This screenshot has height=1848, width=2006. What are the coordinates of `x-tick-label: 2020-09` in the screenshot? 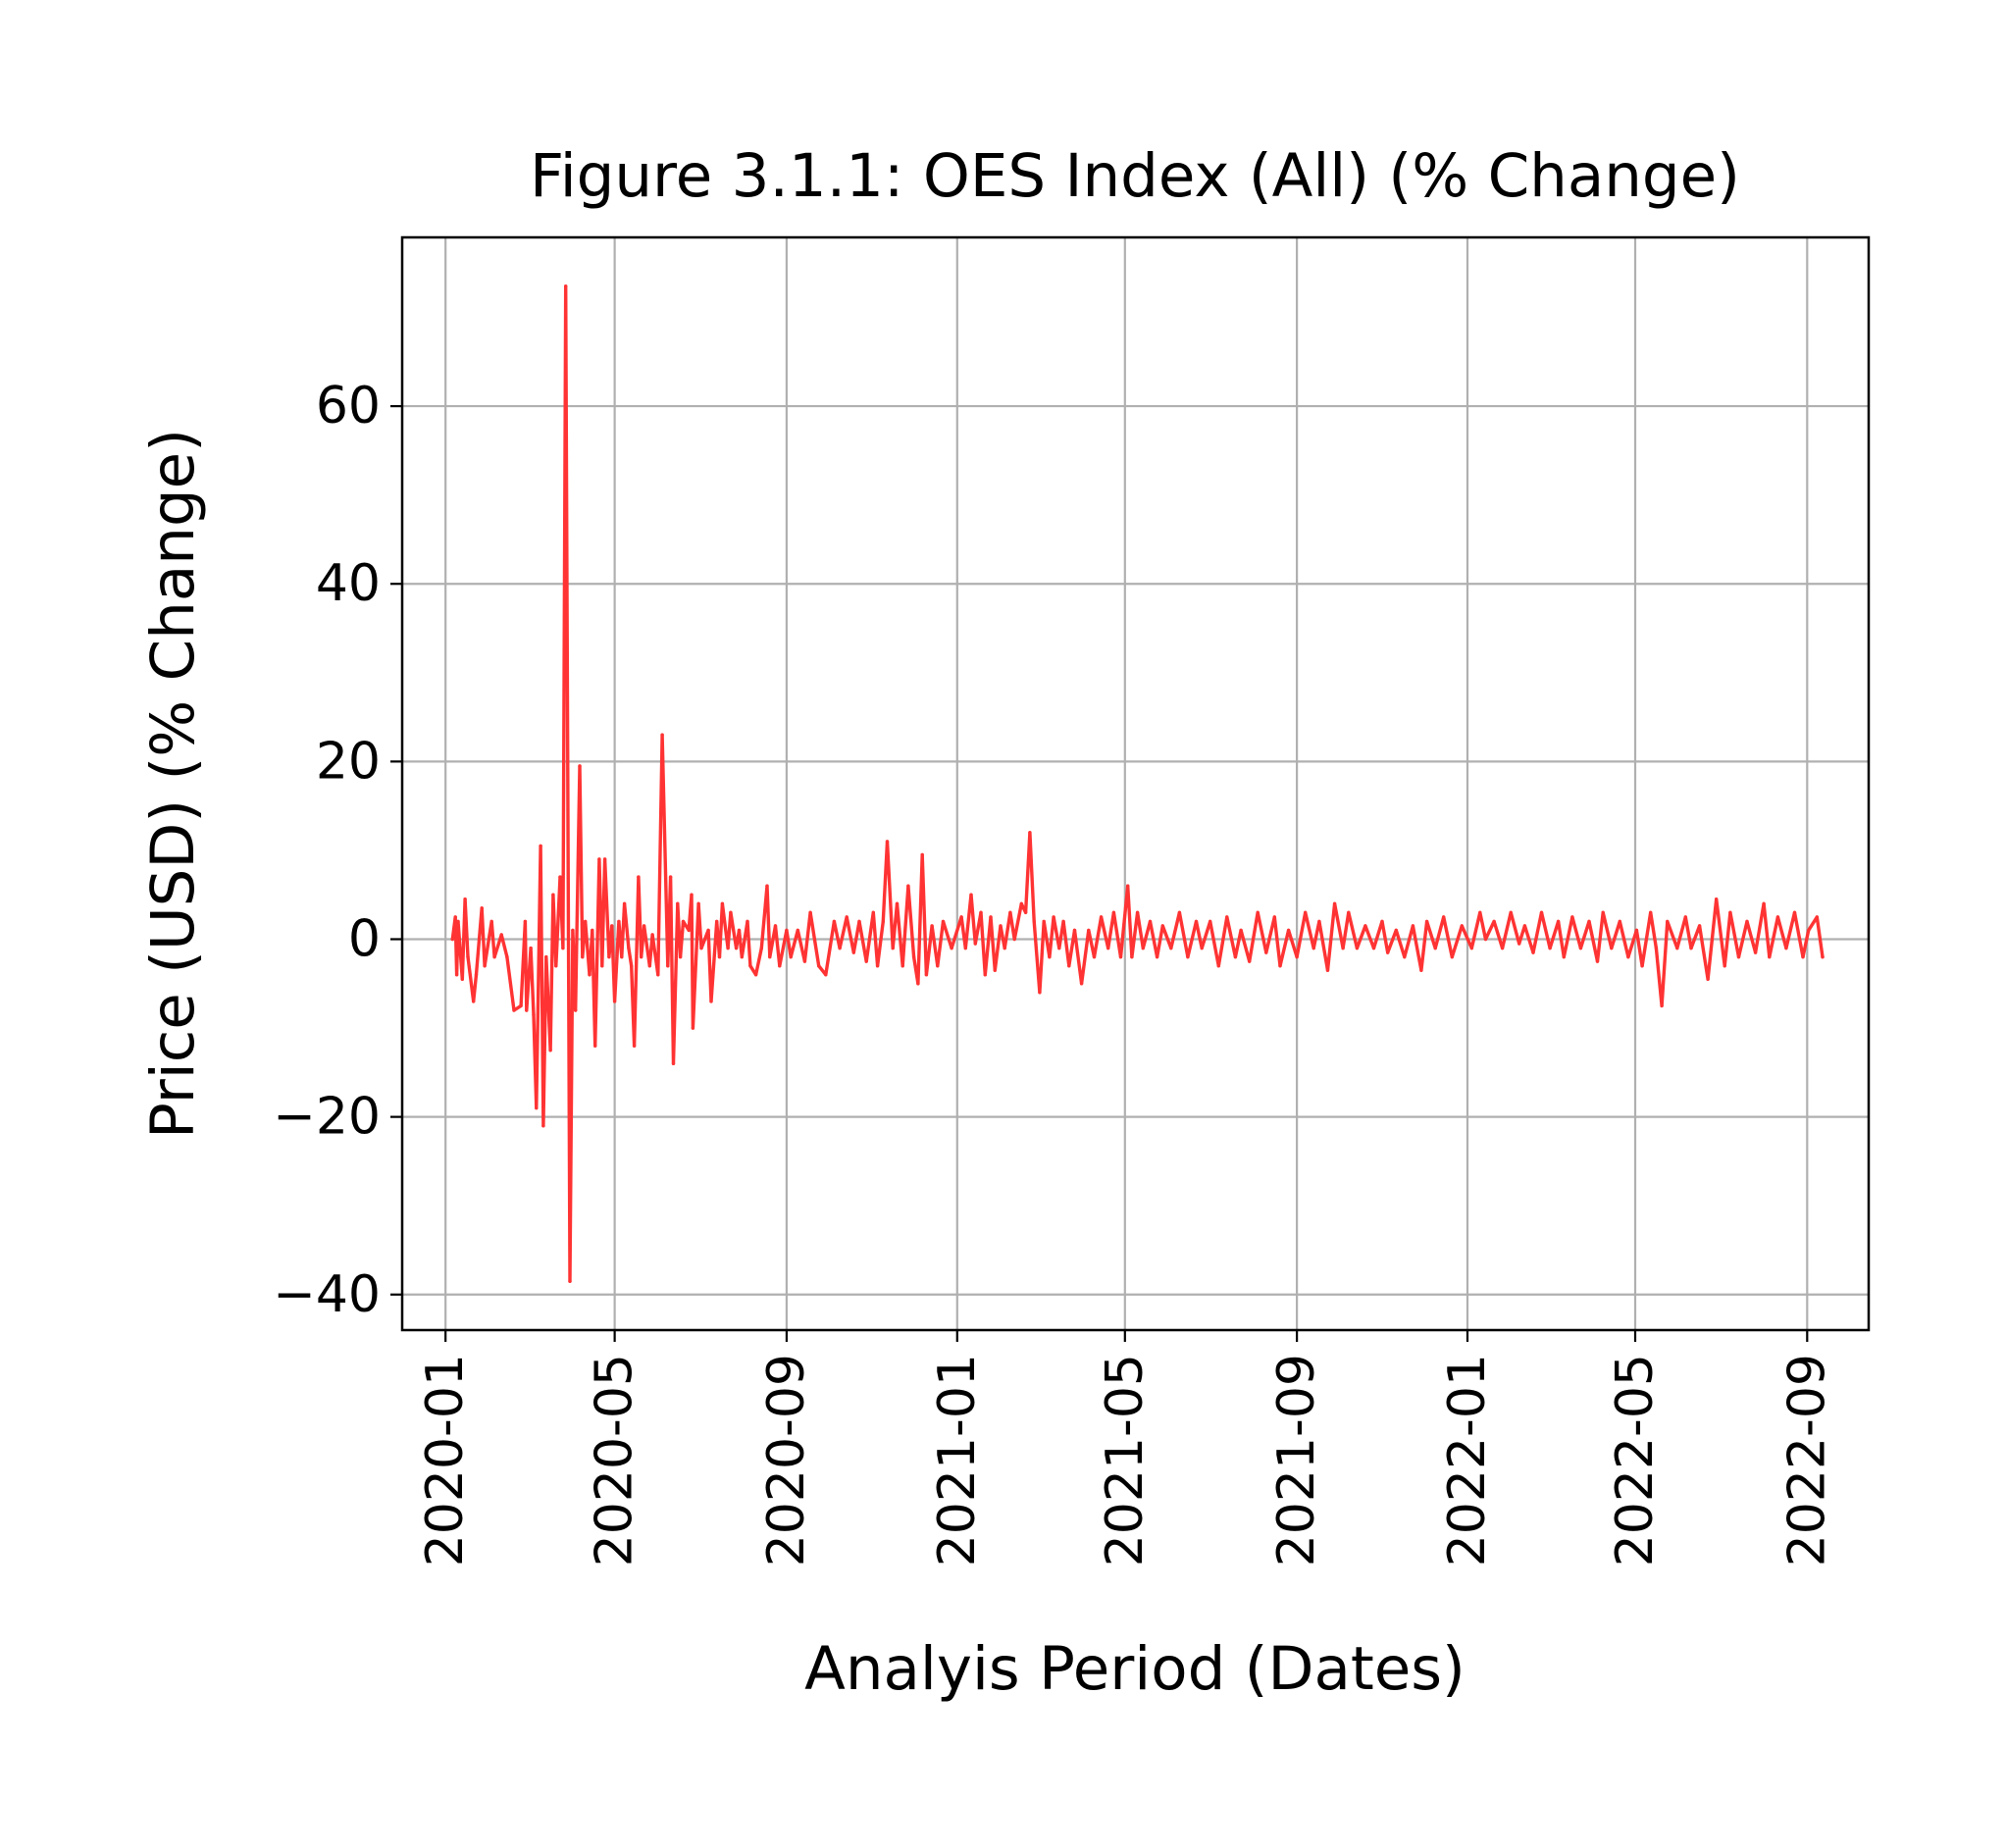 It's located at (786, 1460).